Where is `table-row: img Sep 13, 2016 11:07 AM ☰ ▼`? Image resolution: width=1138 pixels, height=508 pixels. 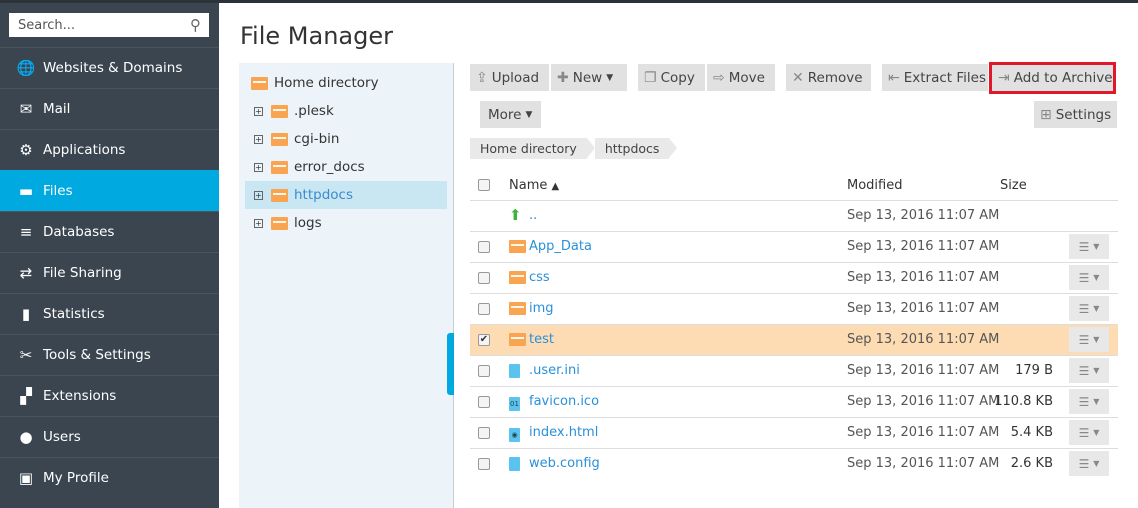 table-row: img Sep 13, 2016 11:07 AM ☰ ▼ is located at coordinates (794, 308).